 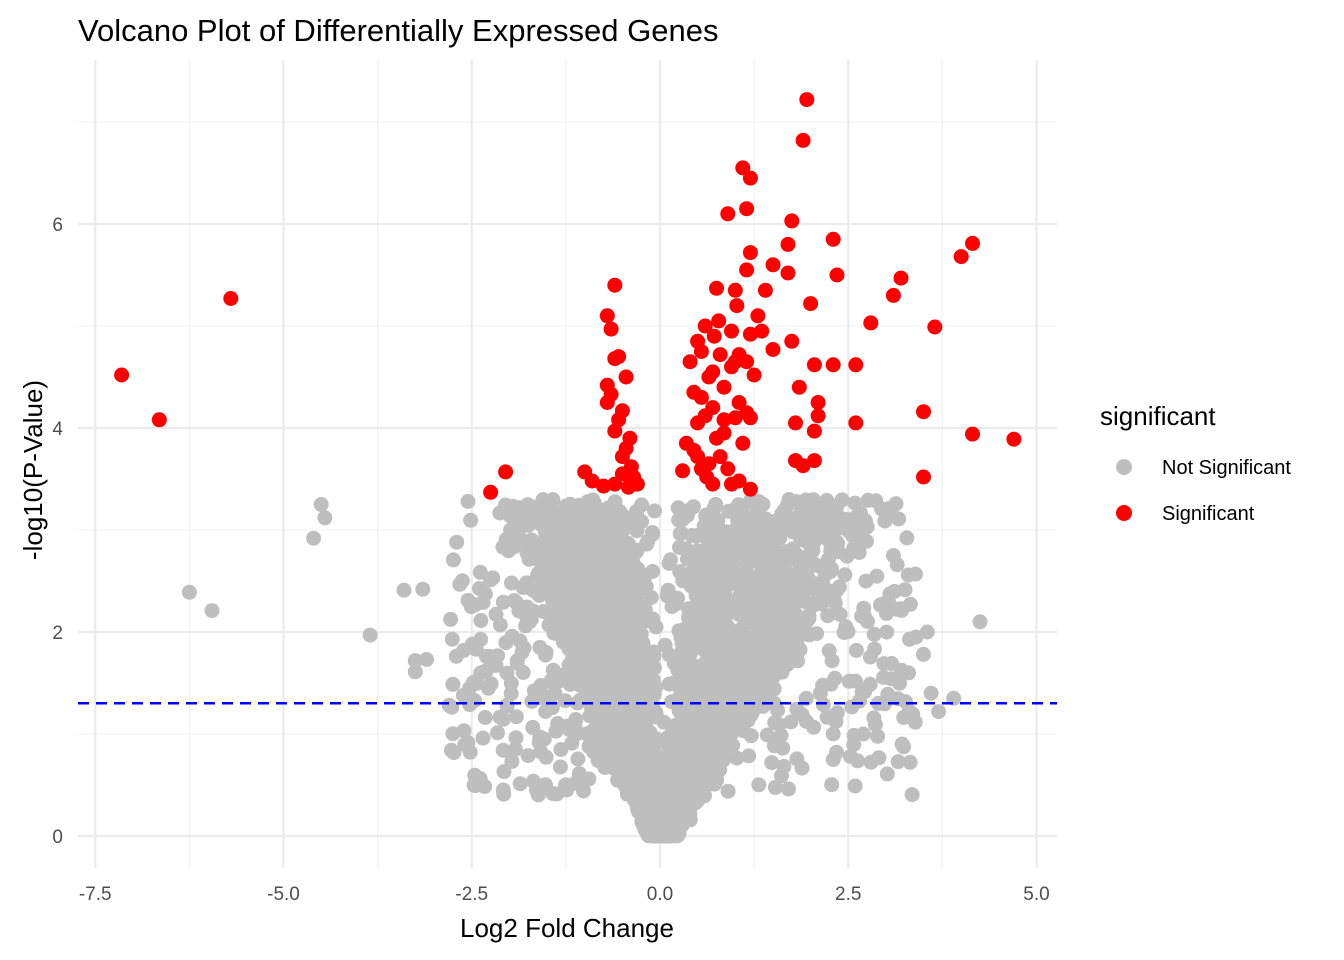 What do you see at coordinates (57, 531) in the screenshot?
I see `y-axis-ticks: 0 2 4 6` at bounding box center [57, 531].